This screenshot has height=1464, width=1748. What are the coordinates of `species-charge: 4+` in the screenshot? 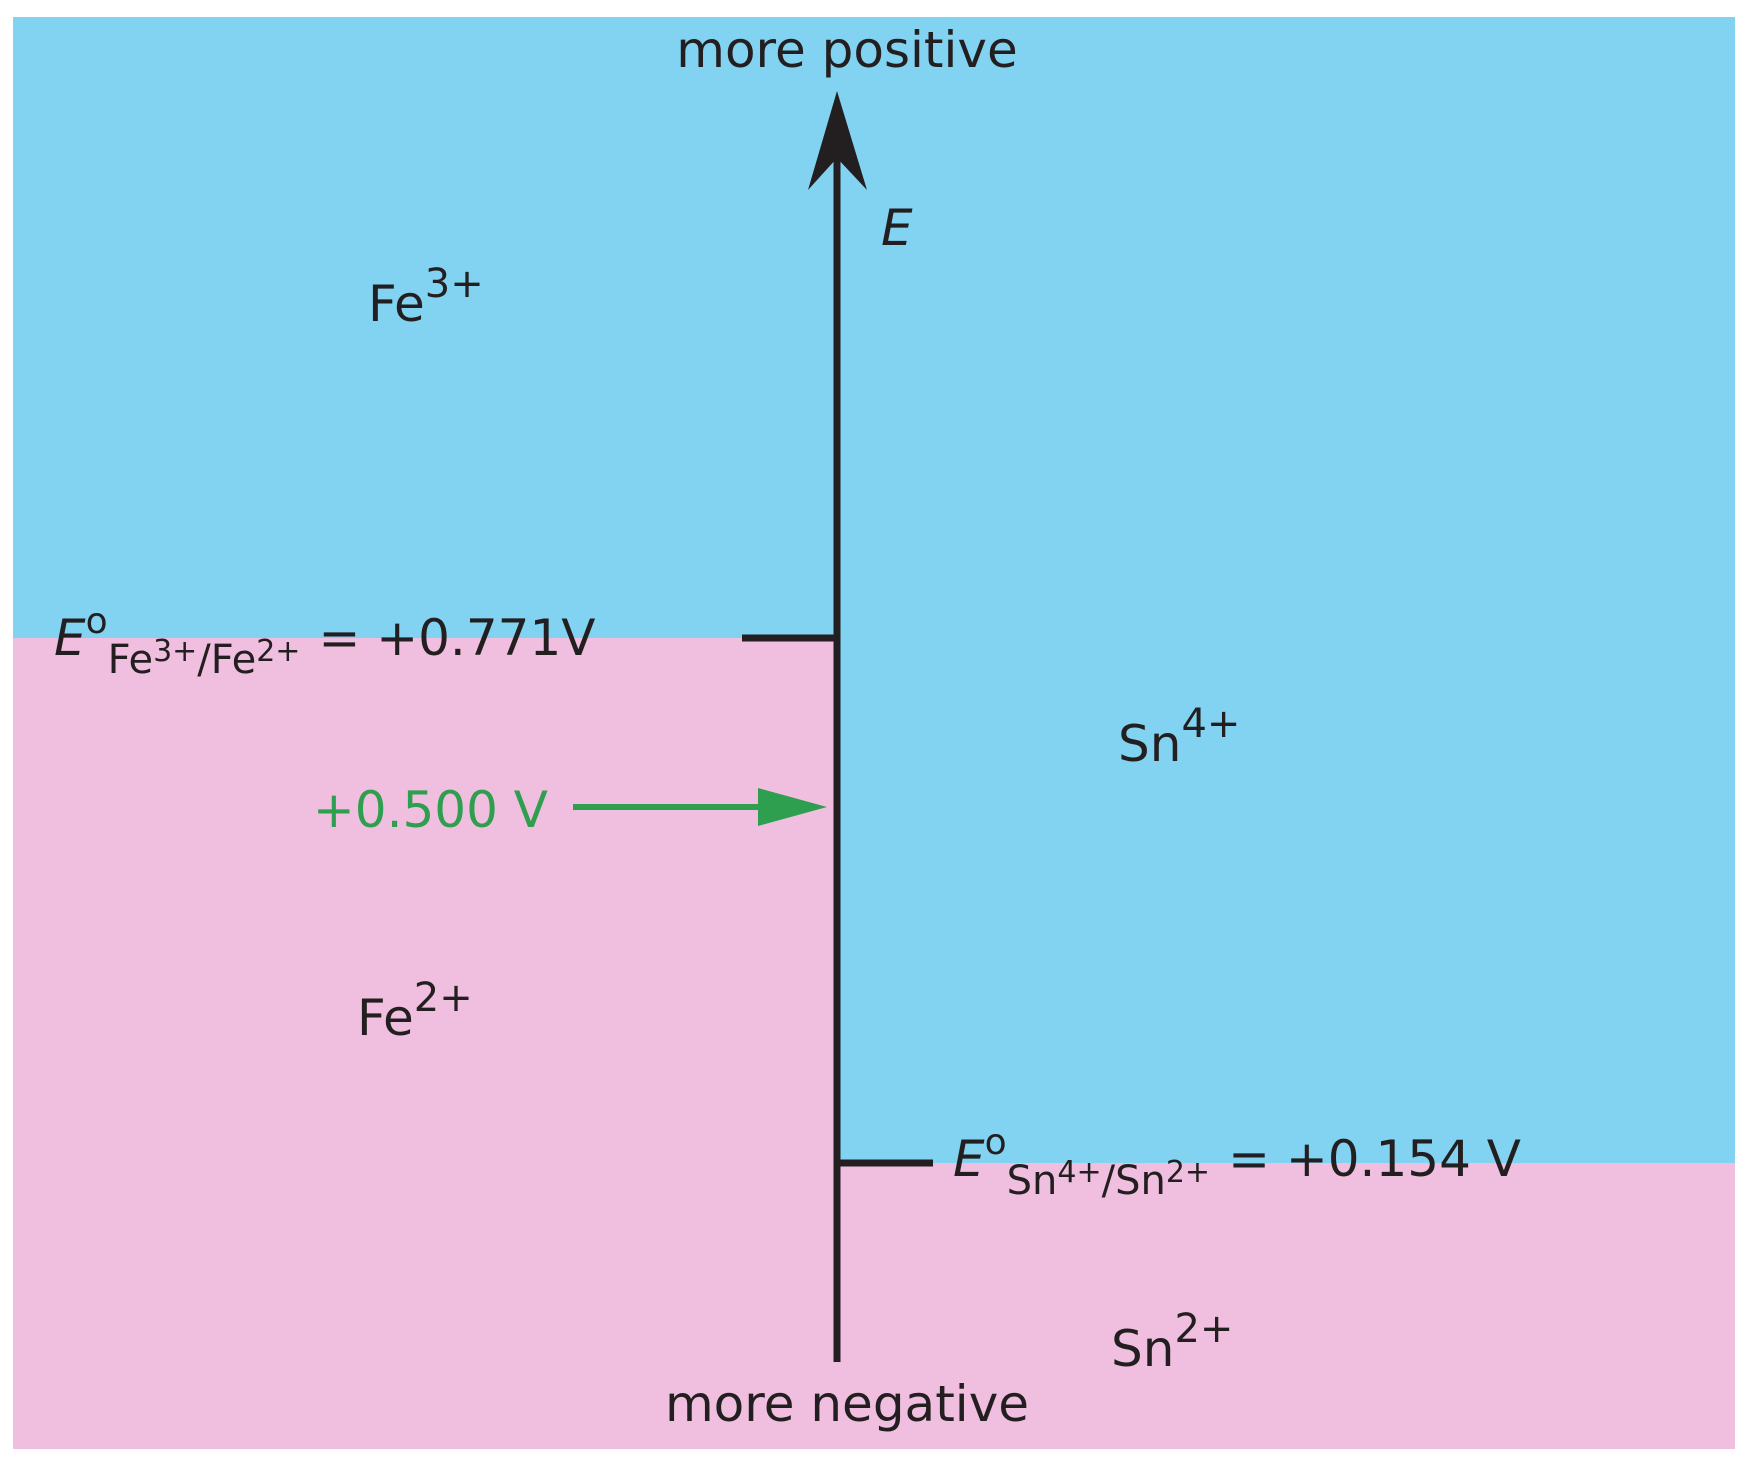 It's located at (1210, 724).